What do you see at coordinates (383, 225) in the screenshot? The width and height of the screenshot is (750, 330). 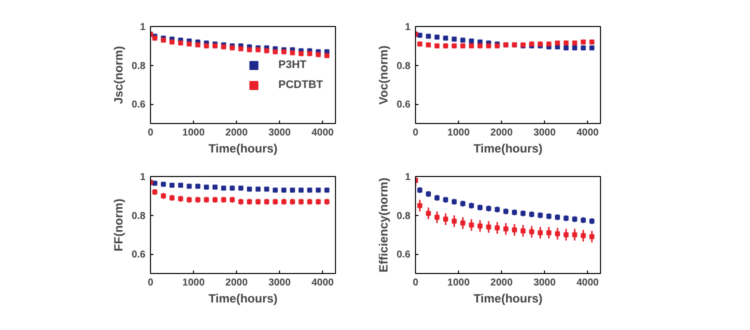 I see `y-axis-title: Efficiency(norm)` at bounding box center [383, 225].